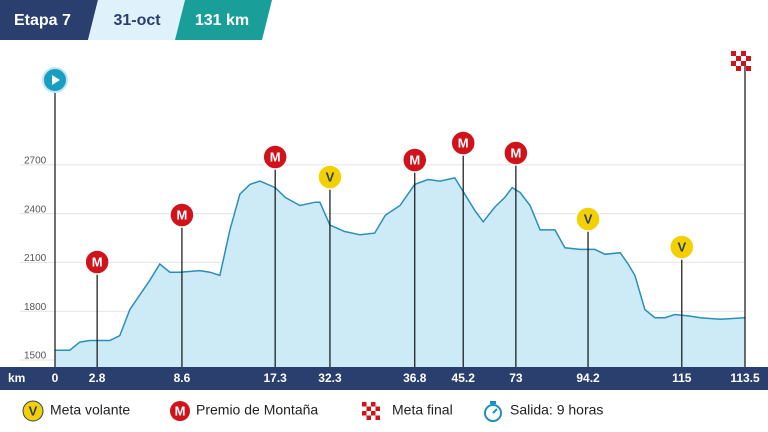 This screenshot has height=432, width=768. What do you see at coordinates (97, 378) in the screenshot?
I see `x-tick-label: 2.8` at bounding box center [97, 378].